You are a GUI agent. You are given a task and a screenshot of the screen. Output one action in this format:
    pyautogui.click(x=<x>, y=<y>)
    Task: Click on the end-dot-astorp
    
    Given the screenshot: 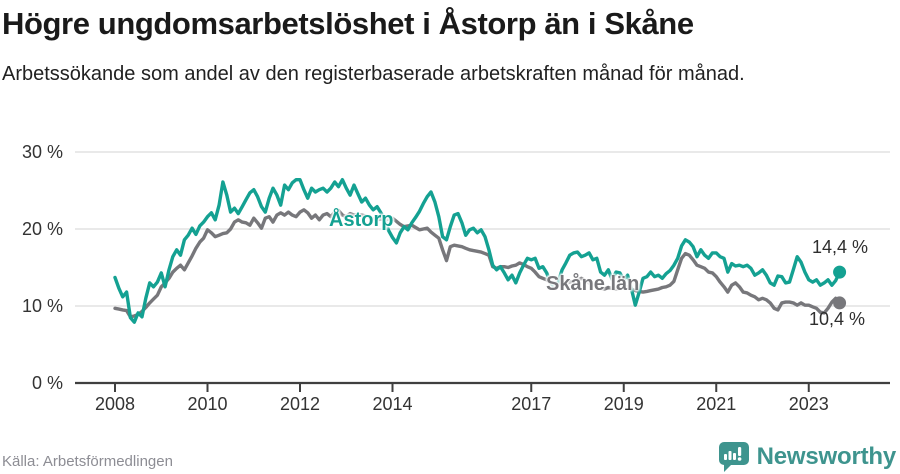 What is the action you would take?
    pyautogui.click(x=840, y=272)
    